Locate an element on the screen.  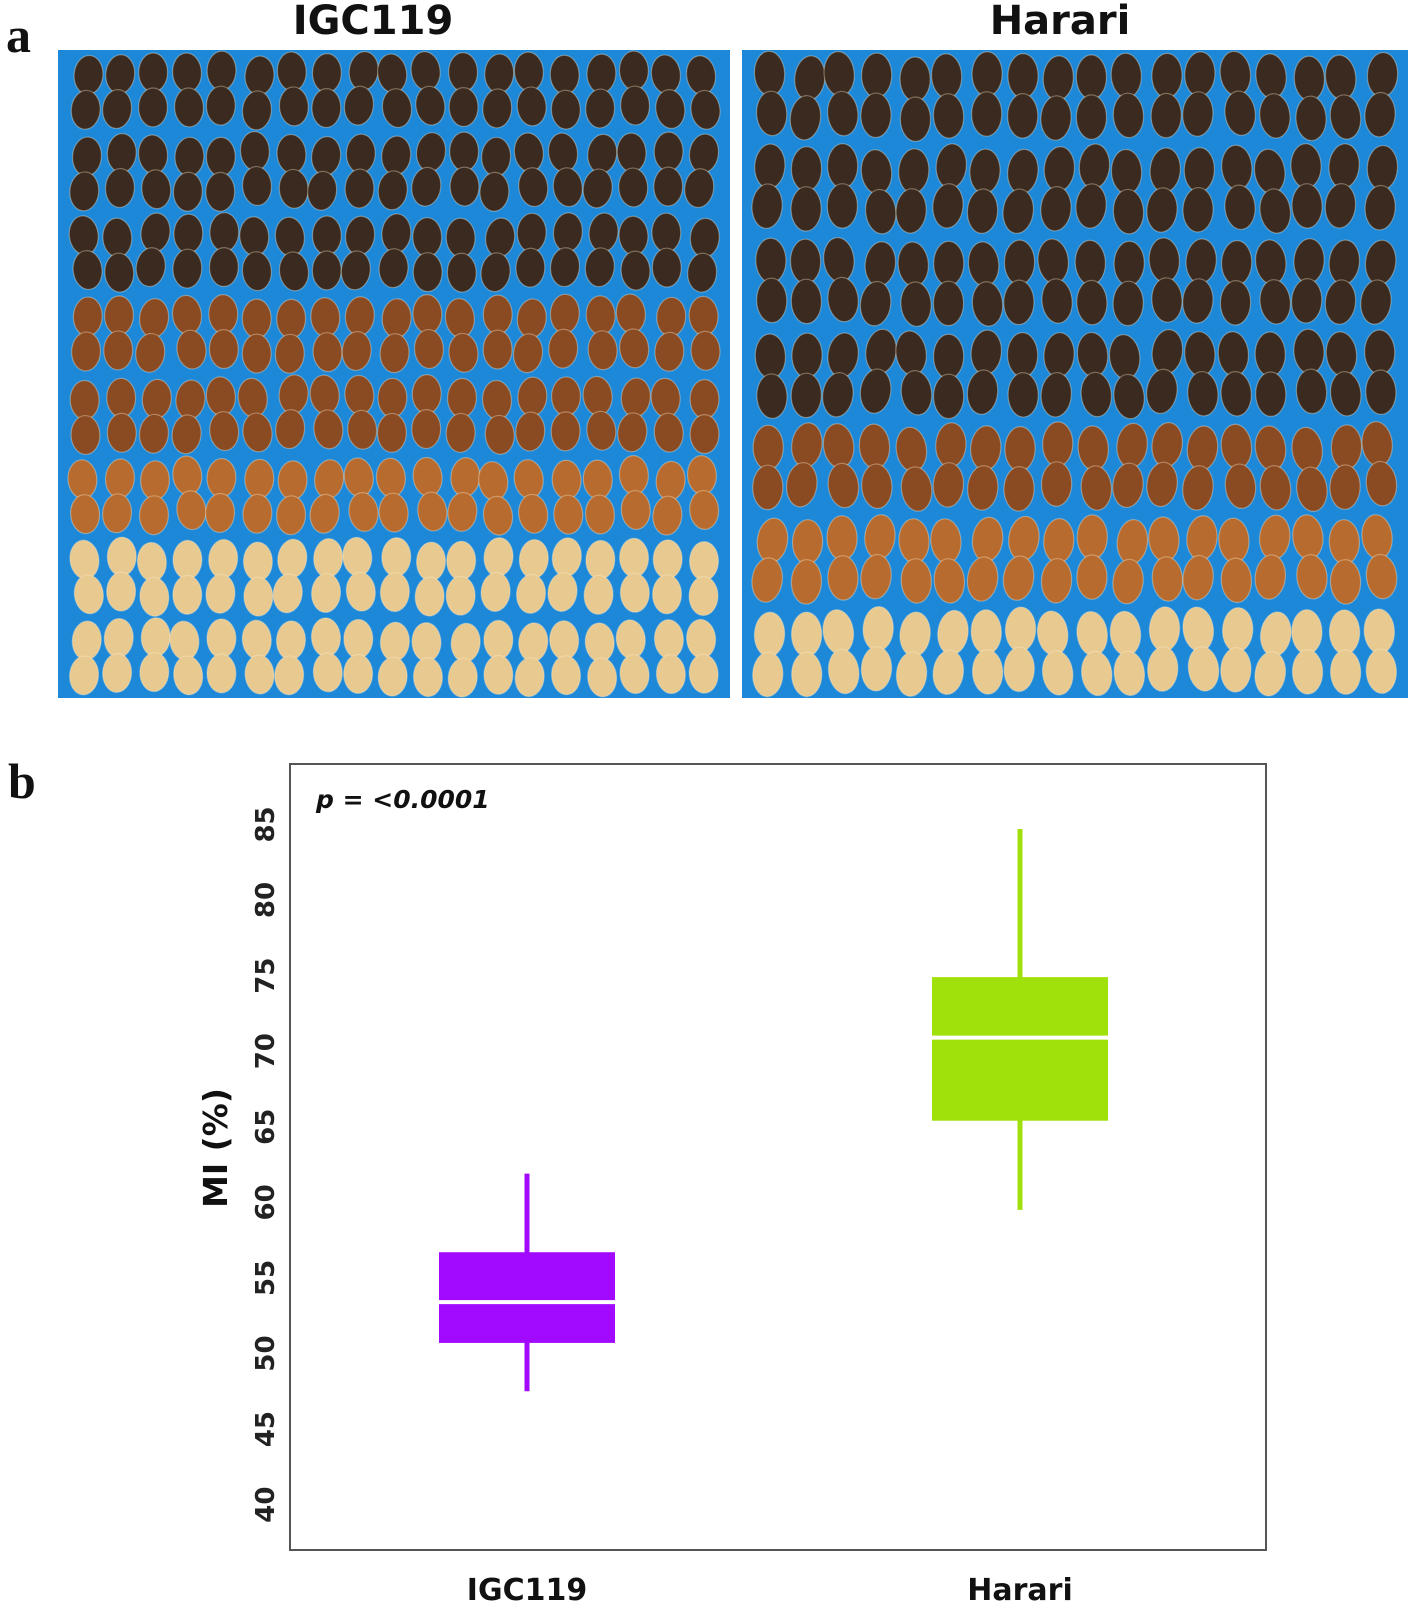
p-value-annotation: p = <0.0001 is located at coordinates (402, 799).